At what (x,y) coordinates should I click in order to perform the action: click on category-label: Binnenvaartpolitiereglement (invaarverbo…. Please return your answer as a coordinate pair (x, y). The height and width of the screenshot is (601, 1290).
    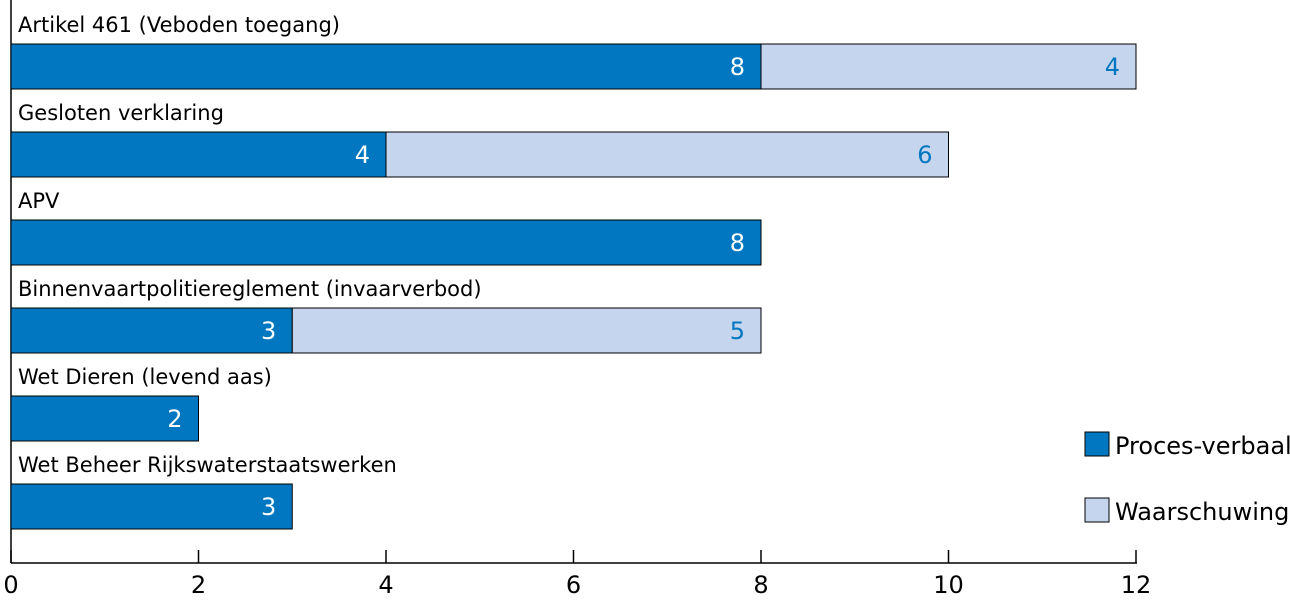
    Looking at the image, I should click on (250, 289).